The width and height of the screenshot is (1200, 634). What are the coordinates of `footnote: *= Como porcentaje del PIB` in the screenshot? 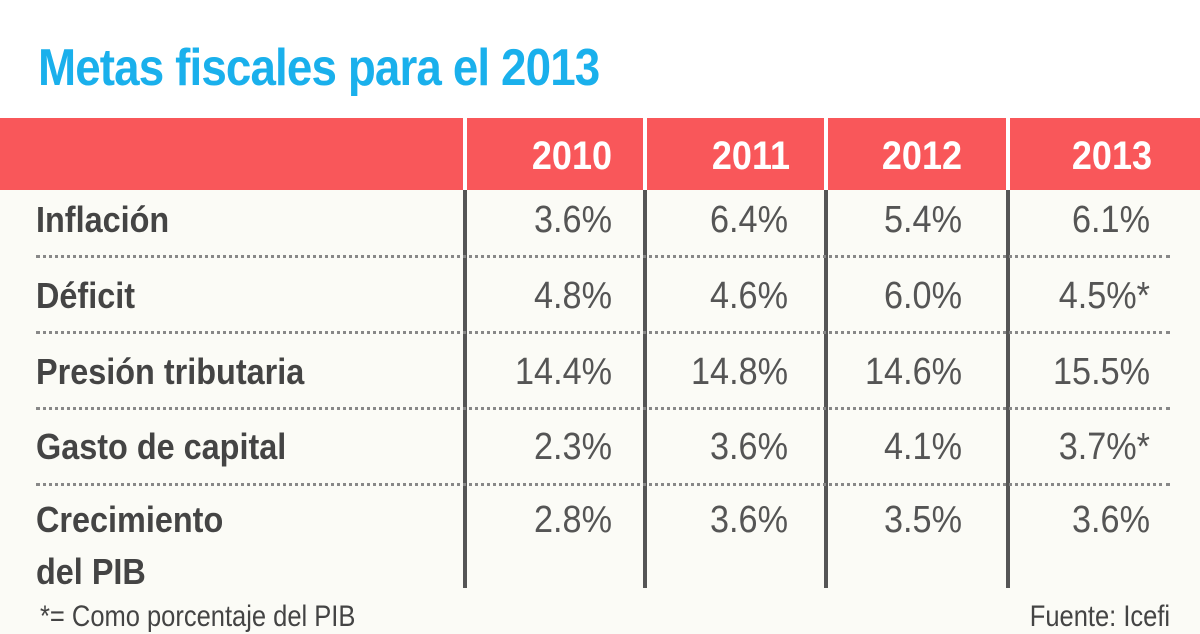 It's located at (198, 616).